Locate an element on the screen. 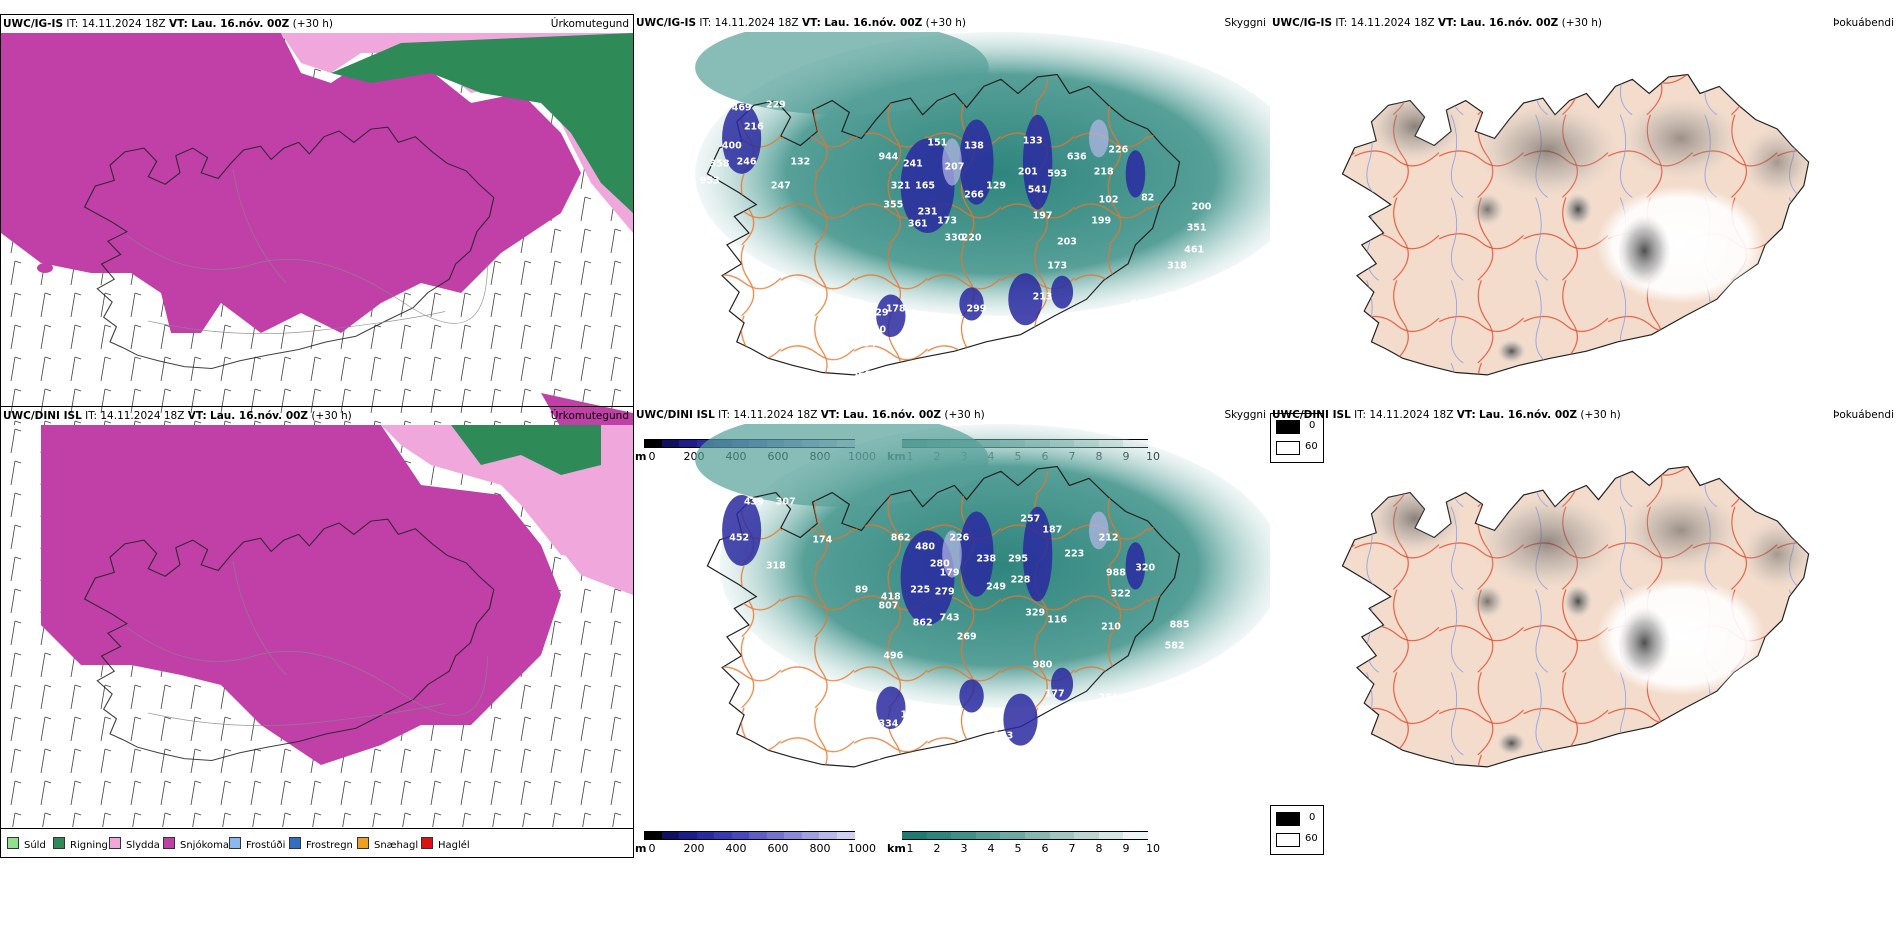 The width and height of the screenshot is (1900, 950). cloud-base-label: 44 is located at coordinates (1023, 344).